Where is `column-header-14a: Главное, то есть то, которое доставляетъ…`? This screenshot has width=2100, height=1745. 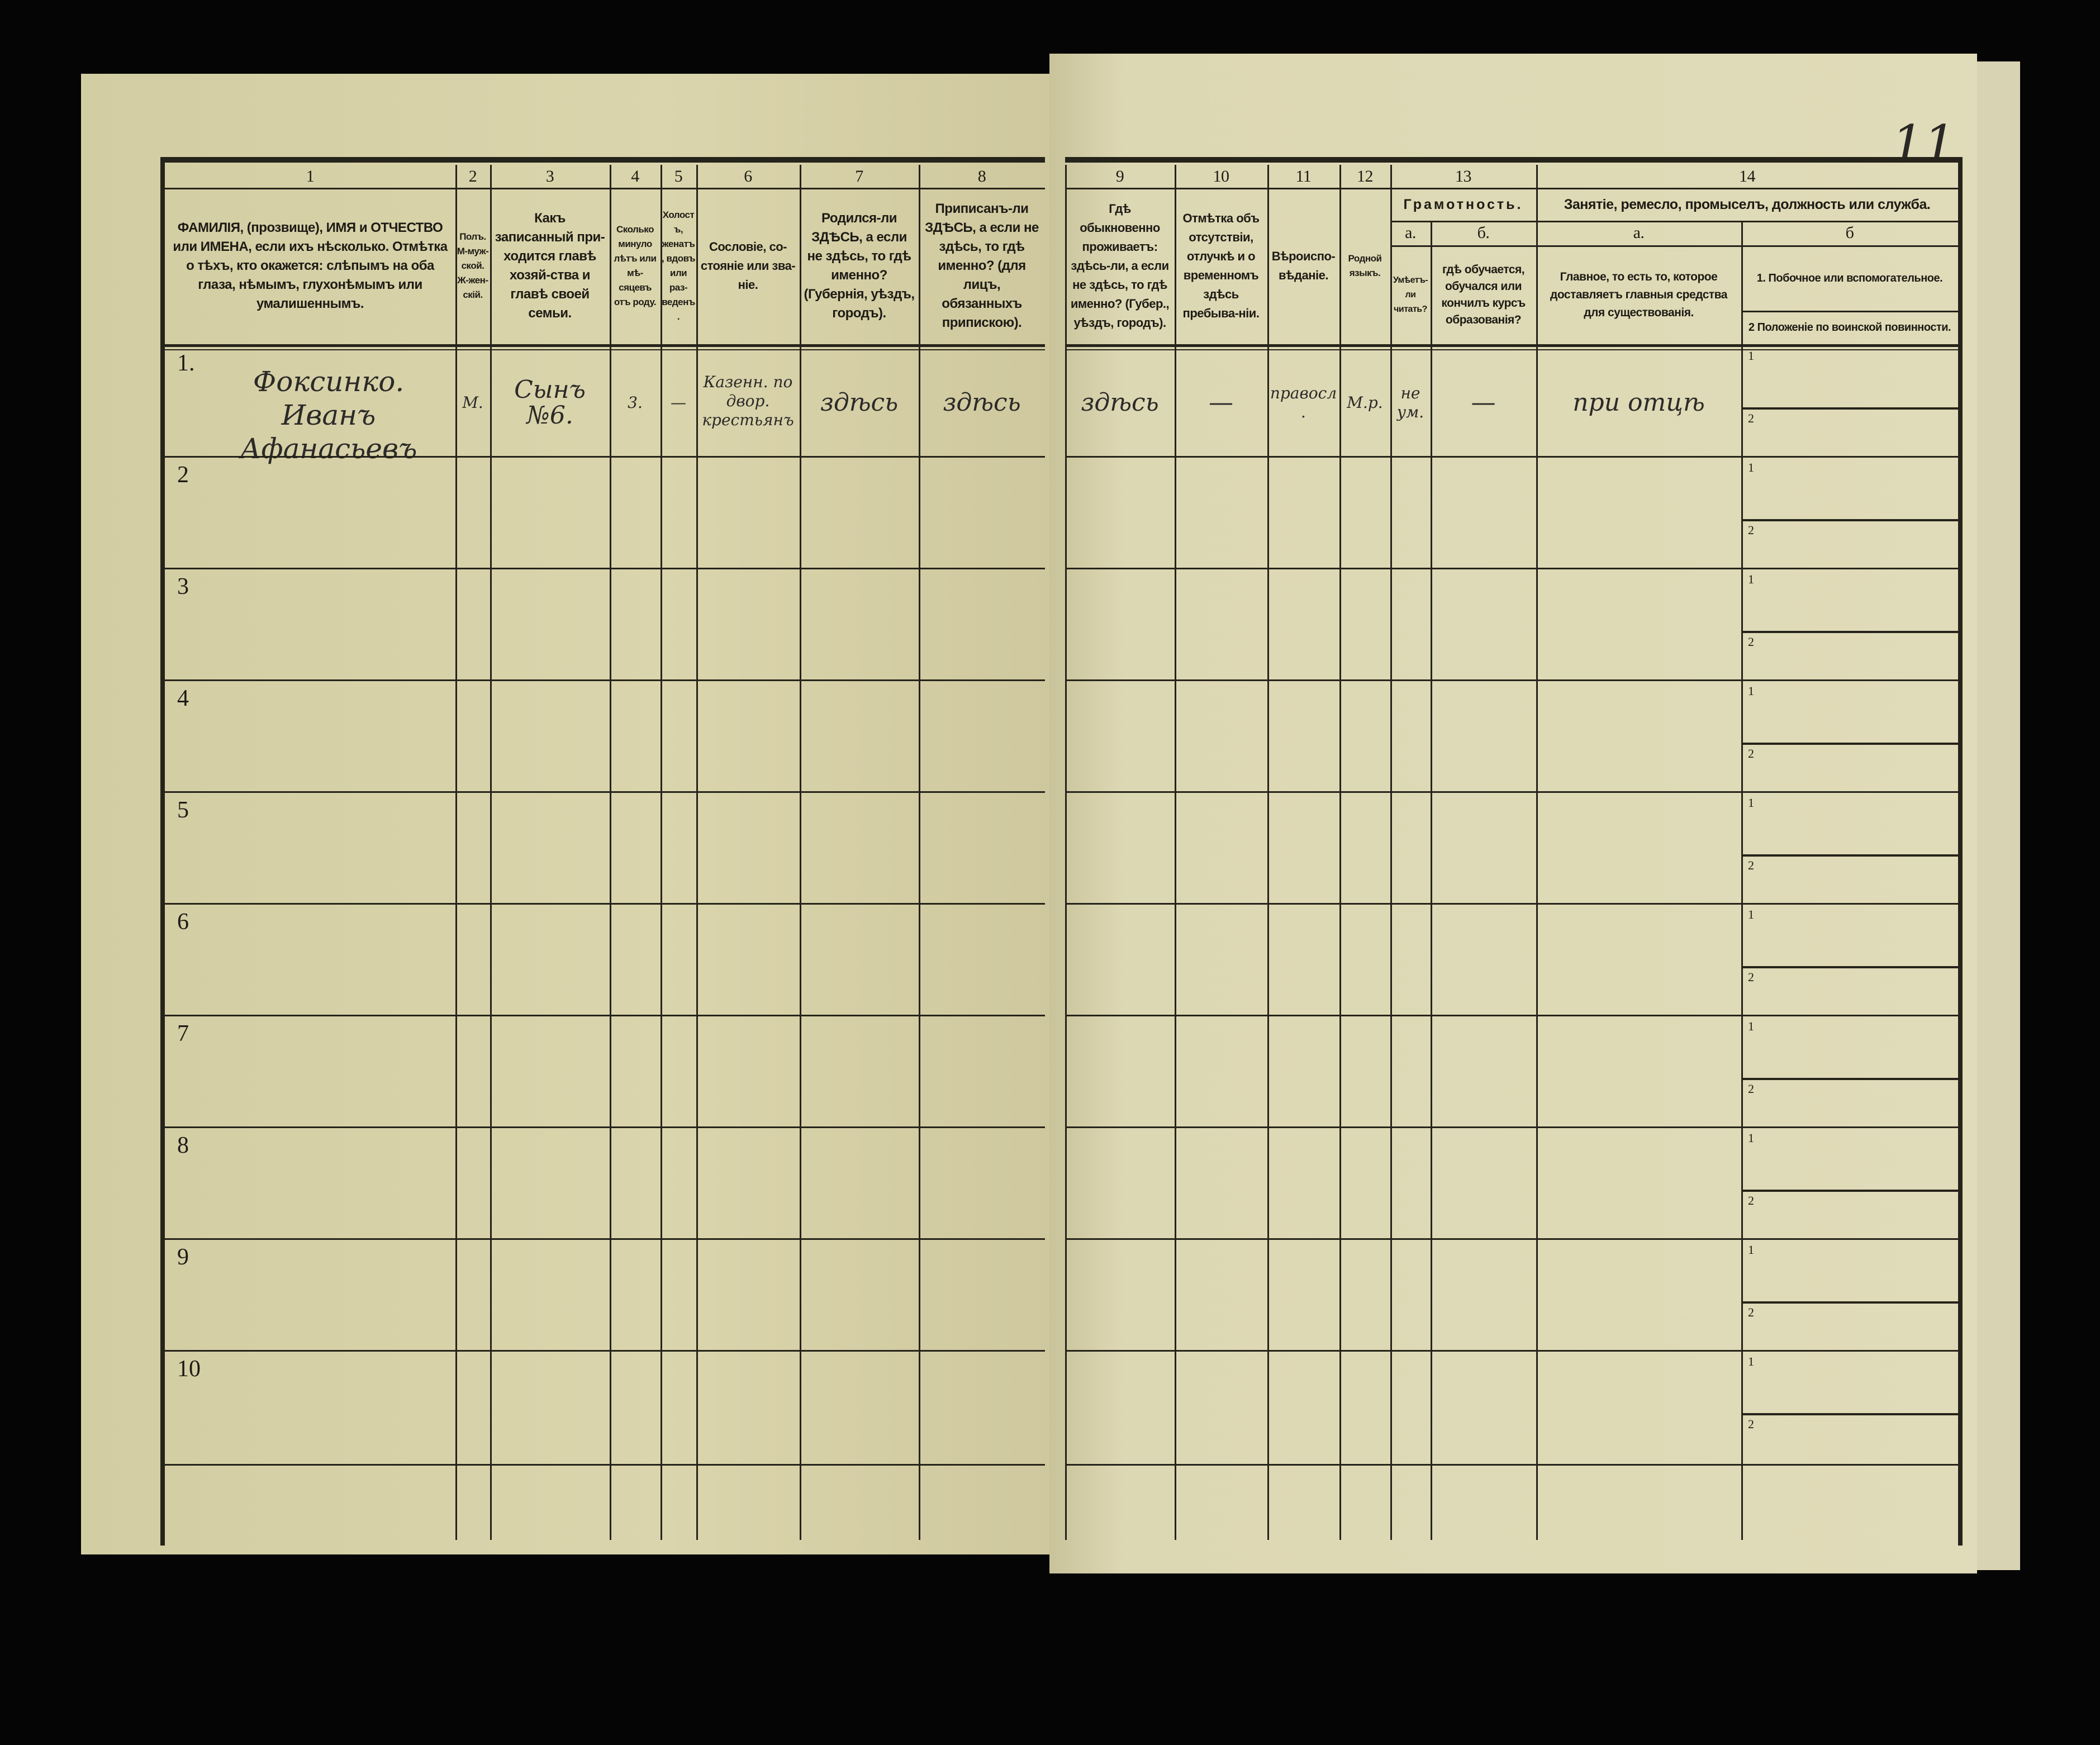
column-header-14a: Главное, то есть то, которое доставляетъ… is located at coordinates (1638, 294).